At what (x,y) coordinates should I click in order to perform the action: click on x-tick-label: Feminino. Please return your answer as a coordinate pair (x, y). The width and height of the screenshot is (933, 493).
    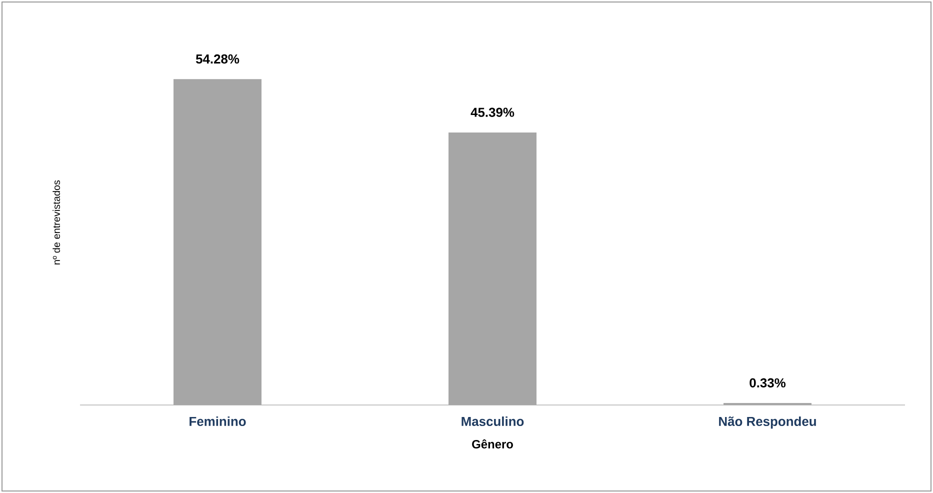
    Looking at the image, I should click on (218, 421).